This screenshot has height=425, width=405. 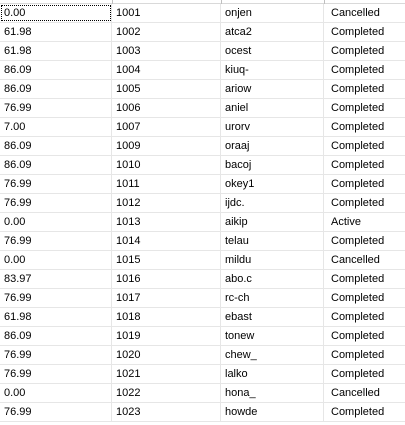 I want to click on code-cell: onjen, so click(x=272, y=13).